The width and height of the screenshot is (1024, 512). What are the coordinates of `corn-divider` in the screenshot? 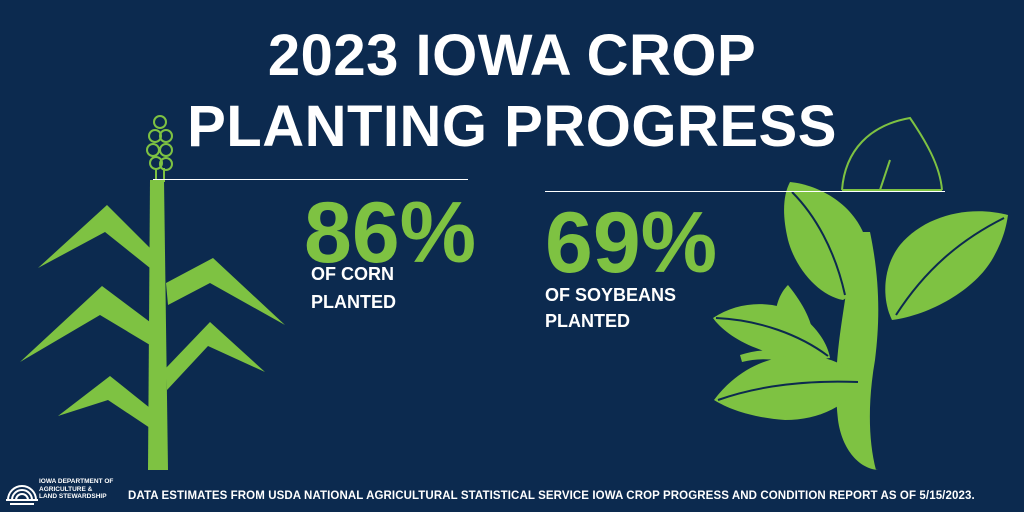 It's located at (310, 179).